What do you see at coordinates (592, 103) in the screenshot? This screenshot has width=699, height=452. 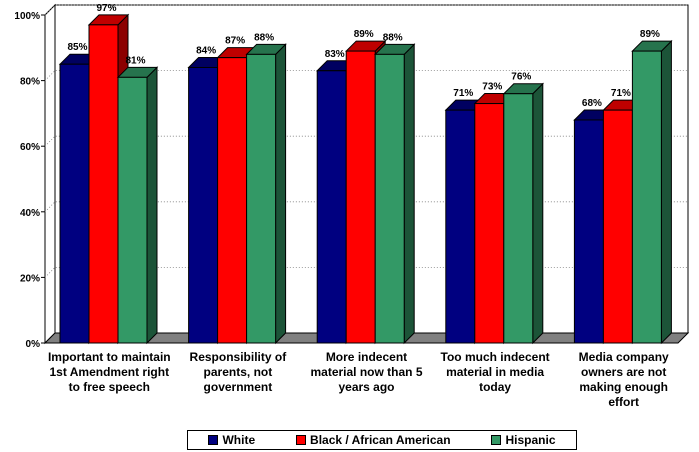 I see `data-label: 68%` at bounding box center [592, 103].